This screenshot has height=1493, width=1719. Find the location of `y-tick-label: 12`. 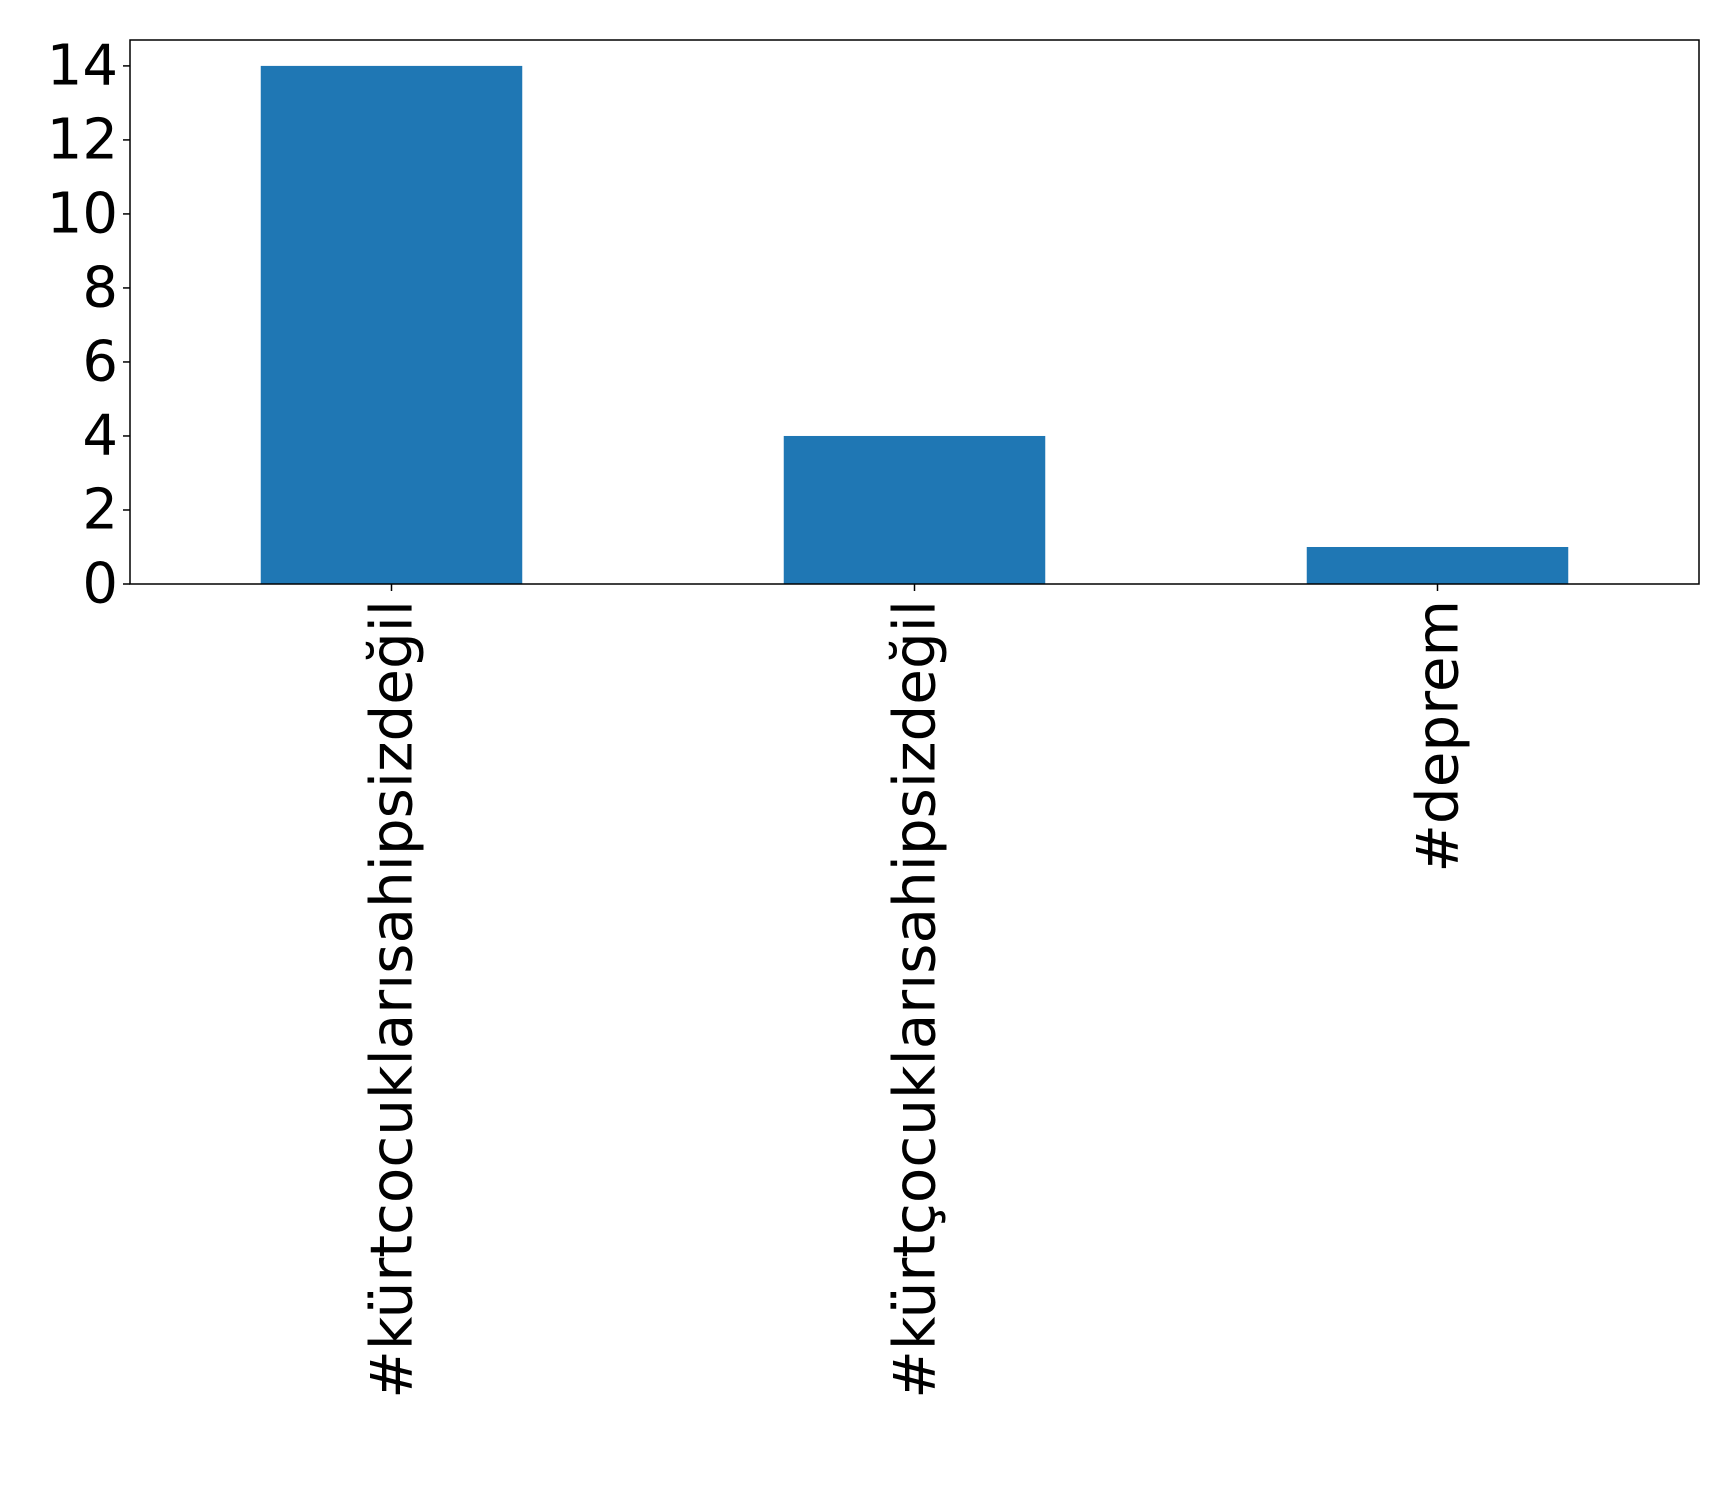

y-tick-label: 12 is located at coordinates (82, 139).